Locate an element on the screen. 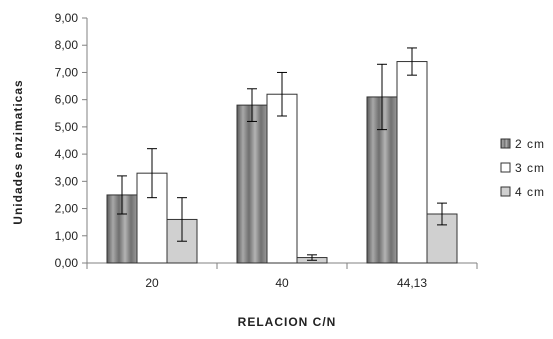  y-tick-label: 0,00 is located at coordinates (67, 263).